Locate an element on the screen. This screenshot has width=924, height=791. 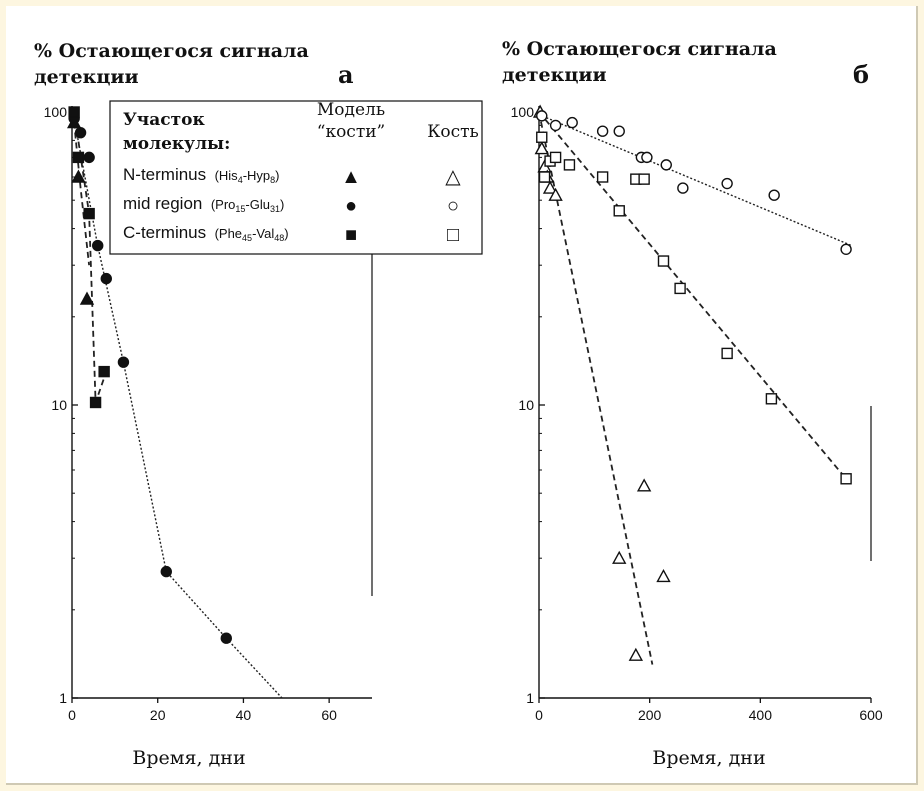
legend-marker-triangle-filled: ▲ is located at coordinates (351, 177).